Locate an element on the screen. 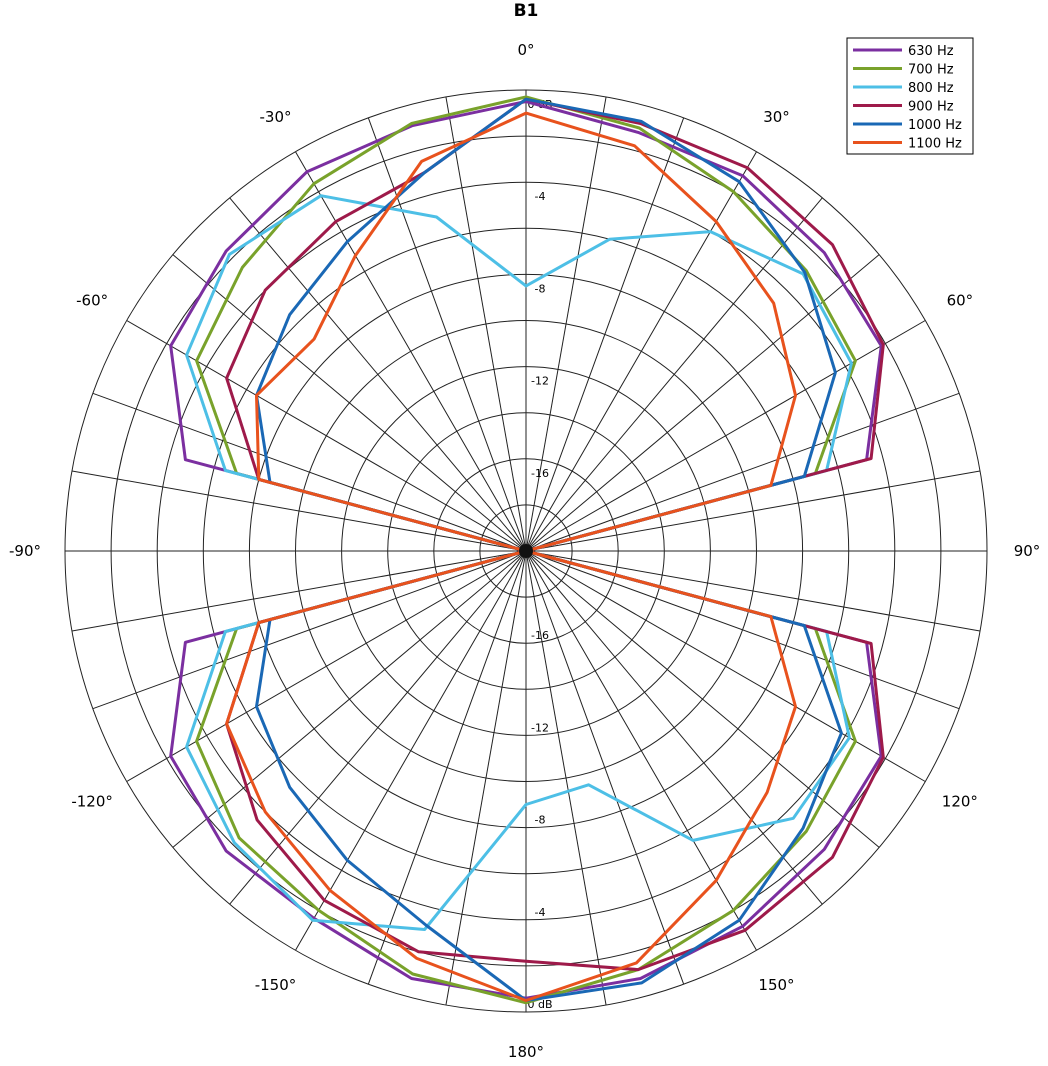 This screenshot has height=1066, width=1048. legend-label: 630 Hz is located at coordinates (931, 51).